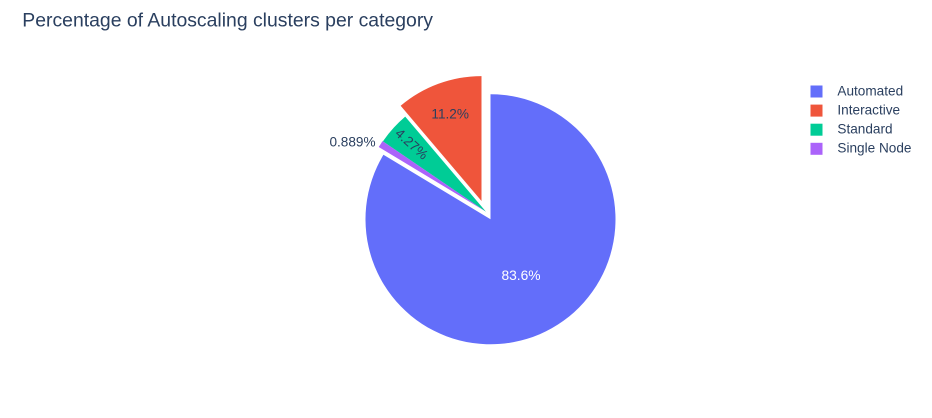 This screenshot has width=932, height=418. What do you see at coordinates (450, 114) in the screenshot?
I see `svg-text: 11.2%` at bounding box center [450, 114].